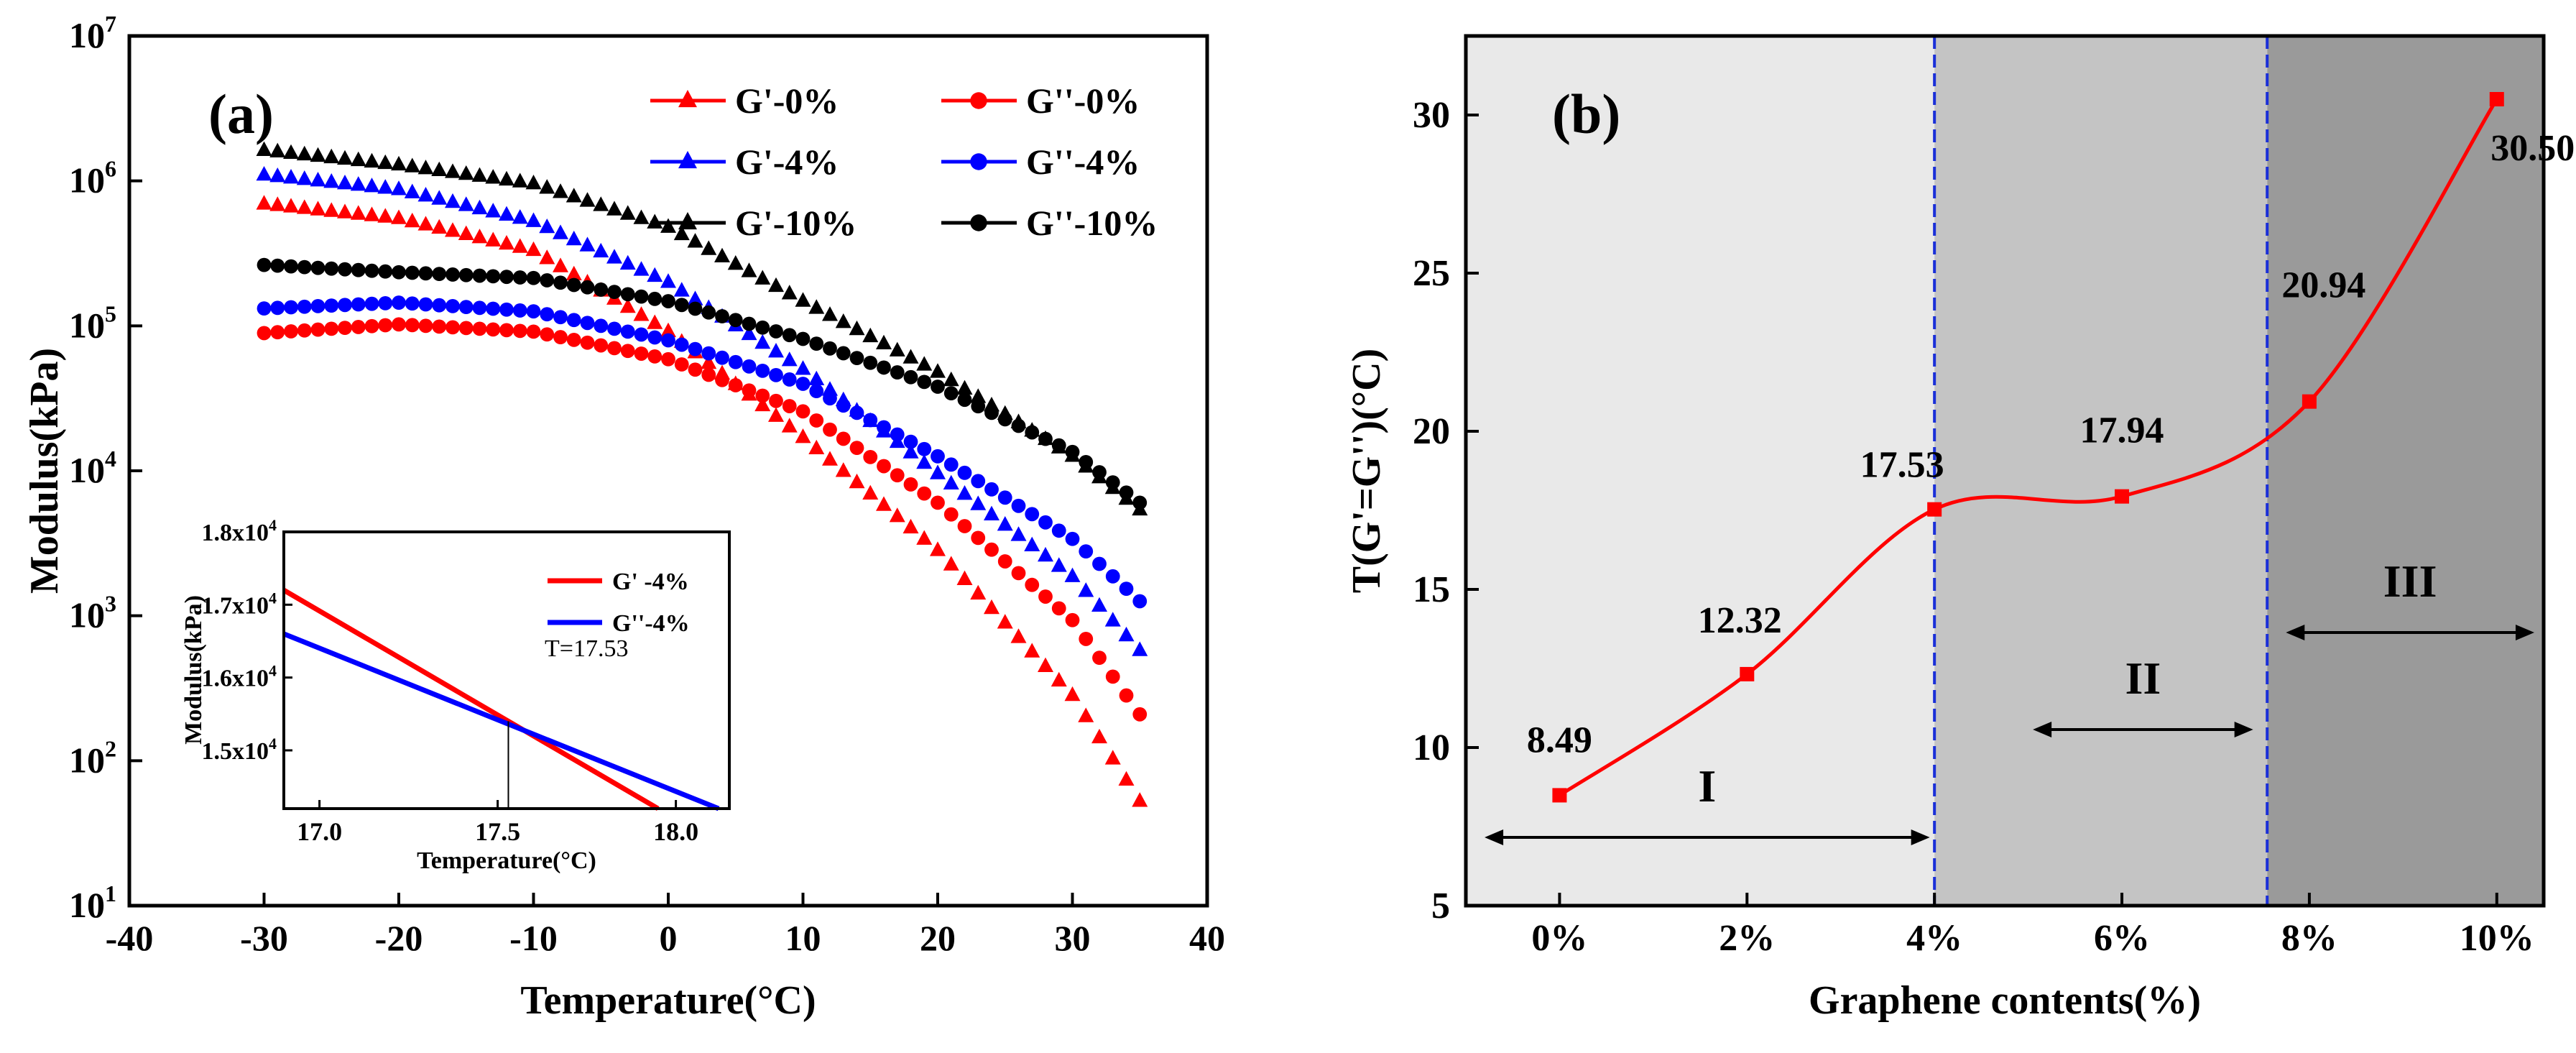  Describe the element at coordinates (93, 468) in the screenshot. I see `panel-a-y-tick-label: 10⁴` at that location.